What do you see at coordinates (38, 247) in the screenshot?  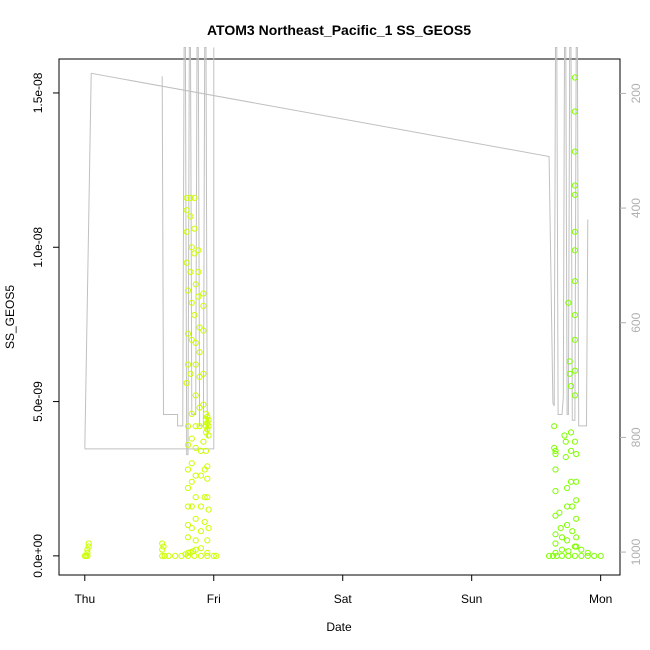 I see `y-tick-label: 1.0e-08` at bounding box center [38, 247].